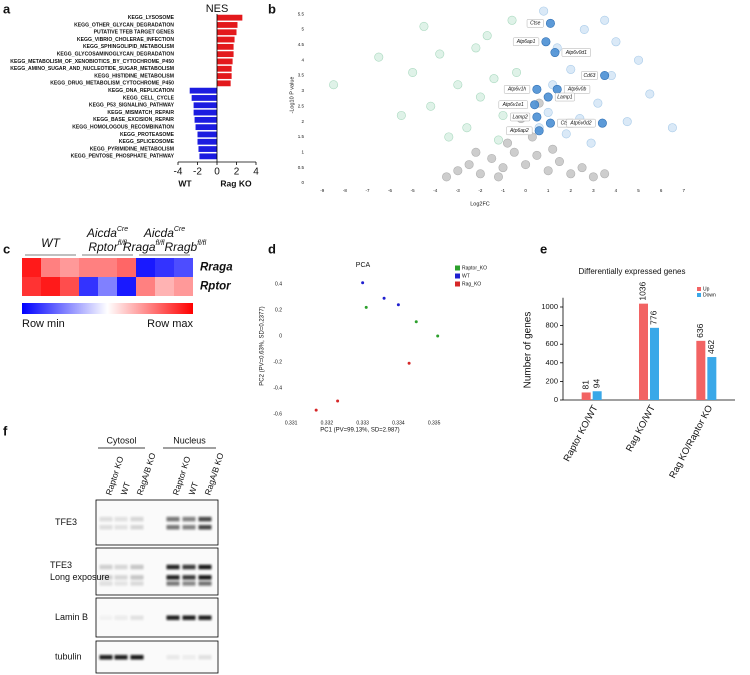 Image resolution: width=750 pixels, height=675 pixels. I want to click on category-label: KEGG_PENTOSE_PHOSPHATE_PATHWAY, so click(123, 157).